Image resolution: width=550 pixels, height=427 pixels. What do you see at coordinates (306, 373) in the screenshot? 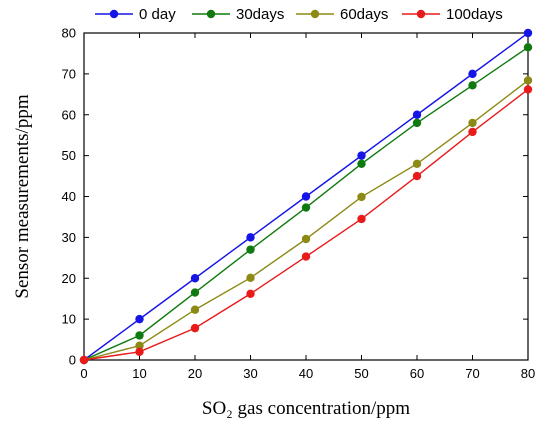
I see `x-tick-label: 40` at bounding box center [306, 373].